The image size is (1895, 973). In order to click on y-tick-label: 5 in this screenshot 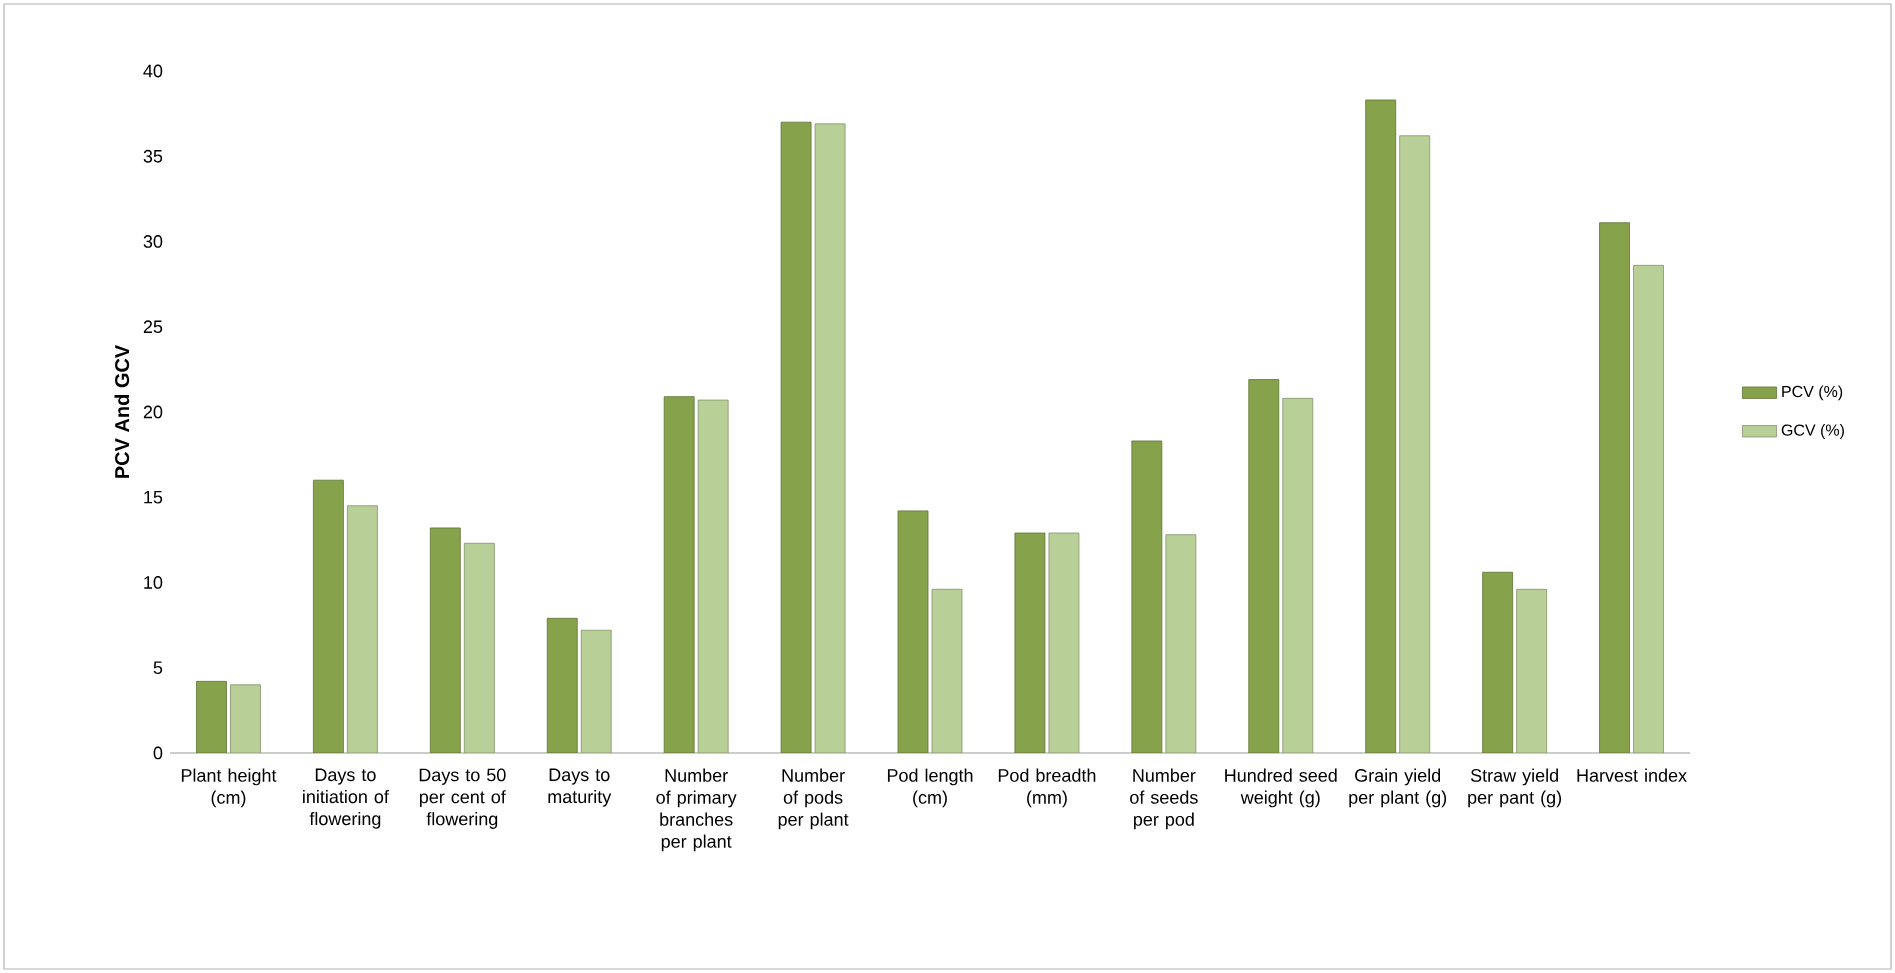, I will do `click(158, 668)`.